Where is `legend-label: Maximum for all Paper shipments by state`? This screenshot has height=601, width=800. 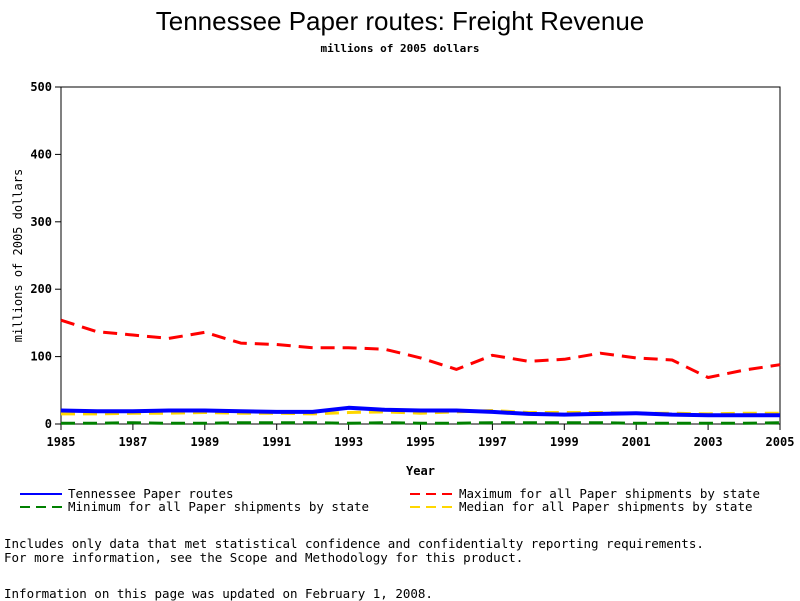
legend-label: Maximum for all Paper shipments by state is located at coordinates (609, 493).